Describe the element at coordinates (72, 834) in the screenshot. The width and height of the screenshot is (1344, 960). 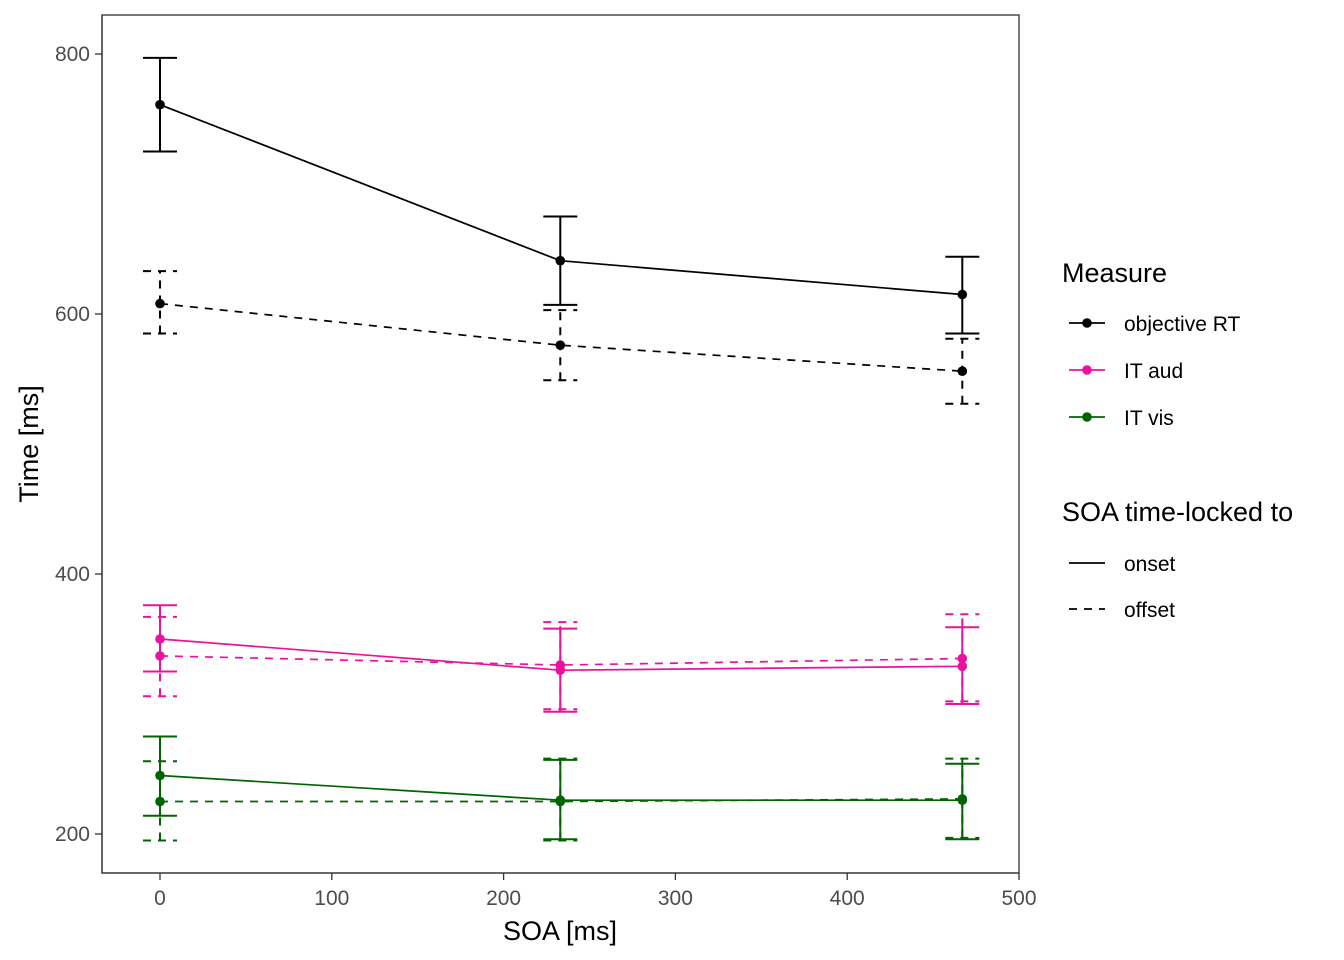
I see `y-tick-label: 200` at that location.